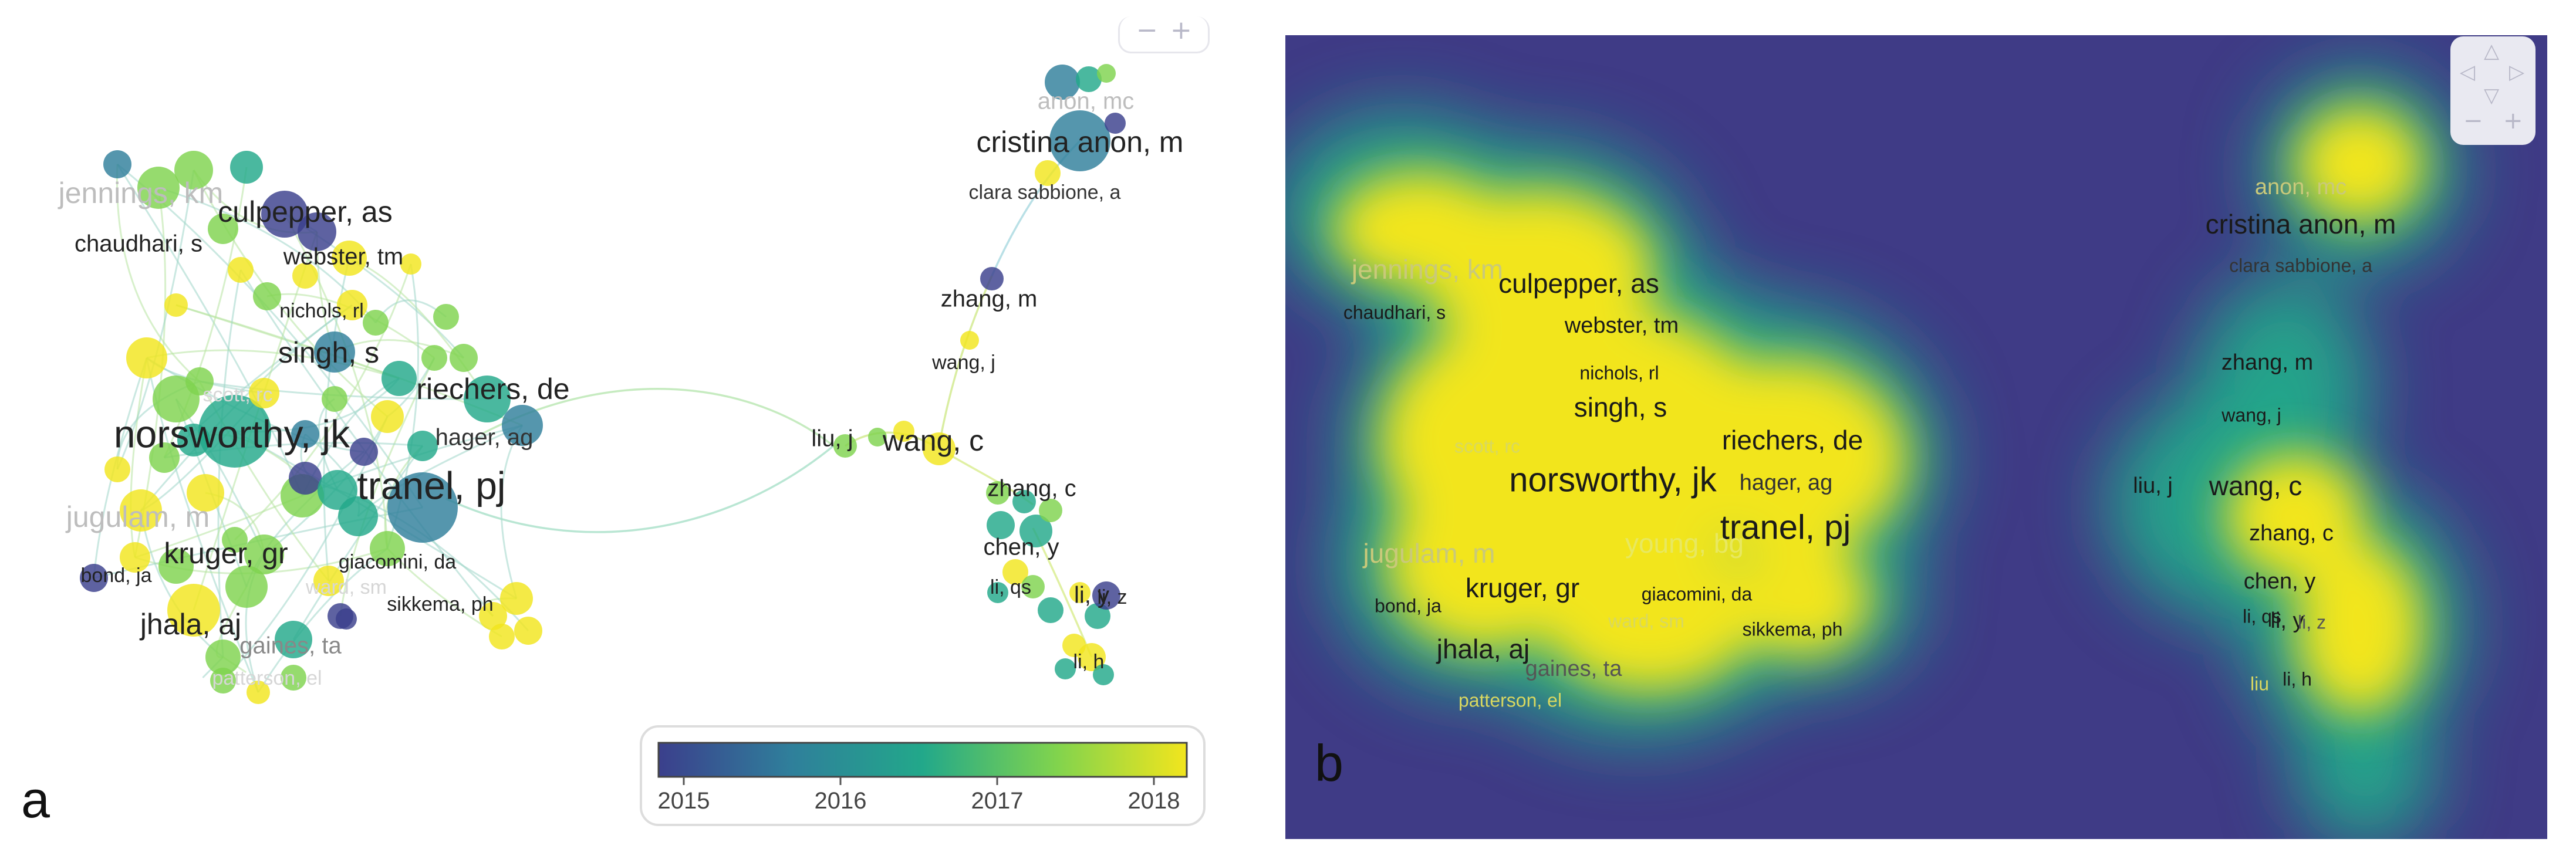 The image size is (2576, 866). I want to click on node-label-webster-tm: webster, tm, so click(343, 257).